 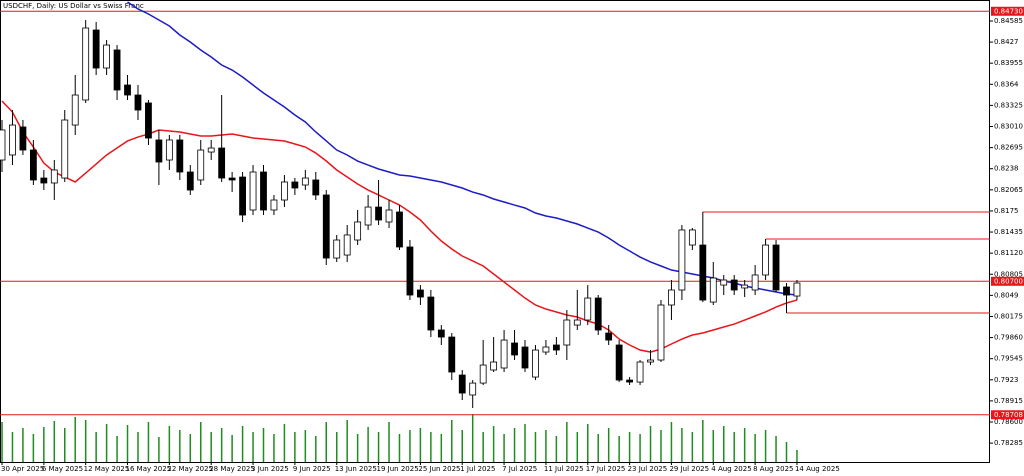 I want to click on level-label: 0.78708, so click(x=1008, y=415).